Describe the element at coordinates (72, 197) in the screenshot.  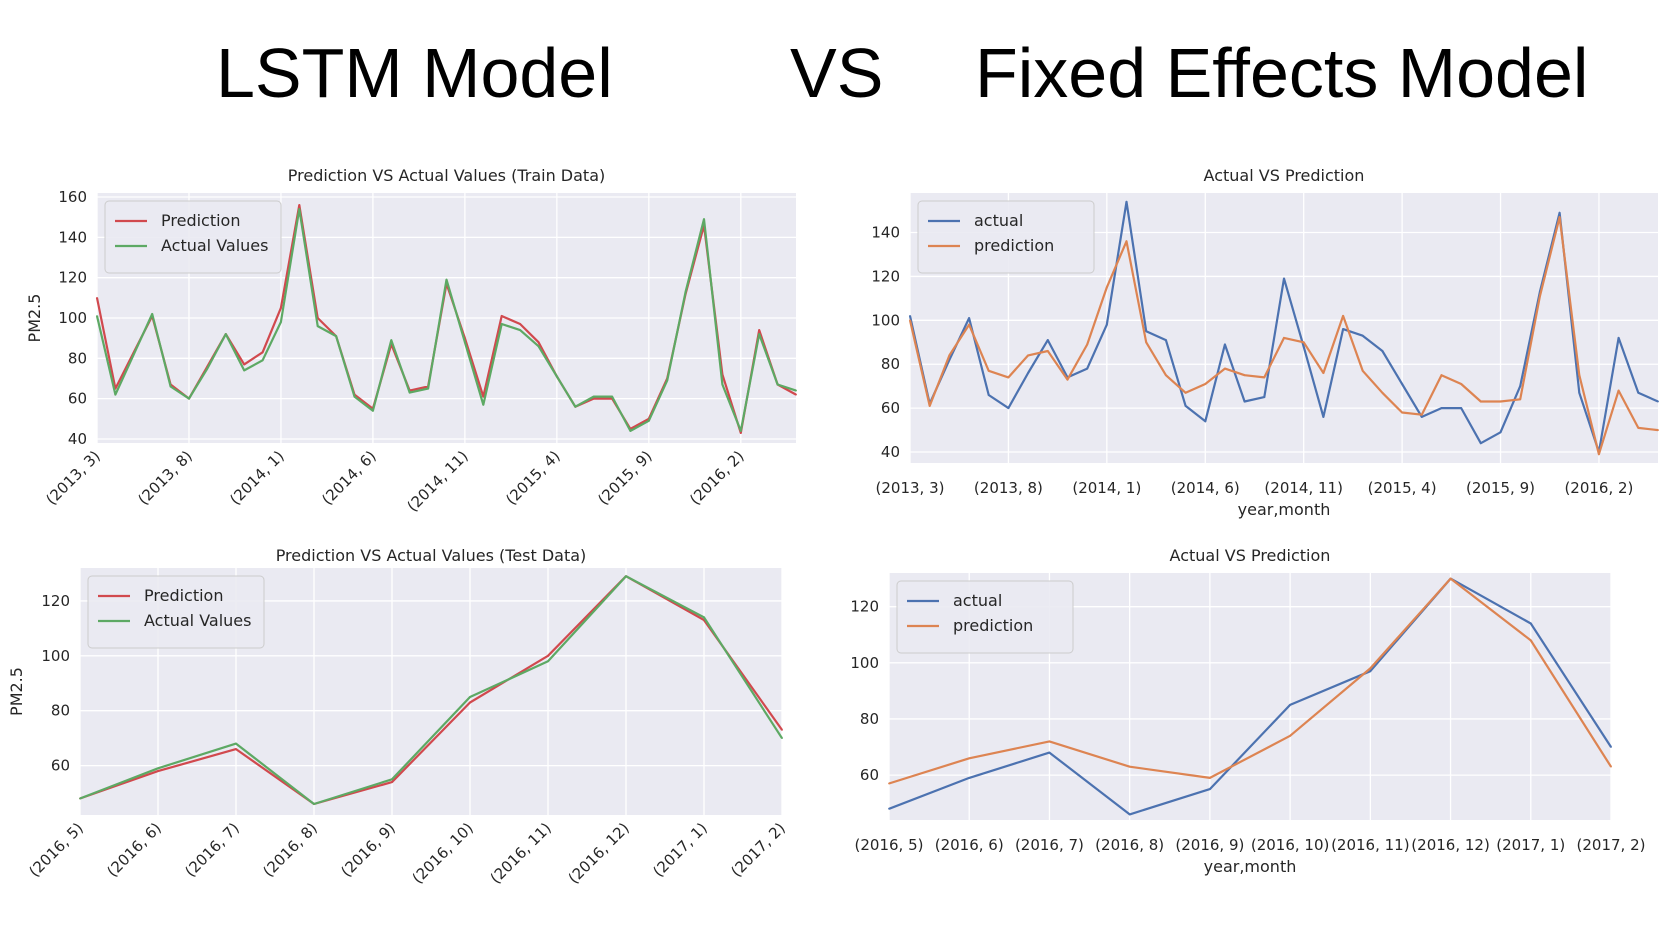
I see `y-tick-label: 160` at that location.